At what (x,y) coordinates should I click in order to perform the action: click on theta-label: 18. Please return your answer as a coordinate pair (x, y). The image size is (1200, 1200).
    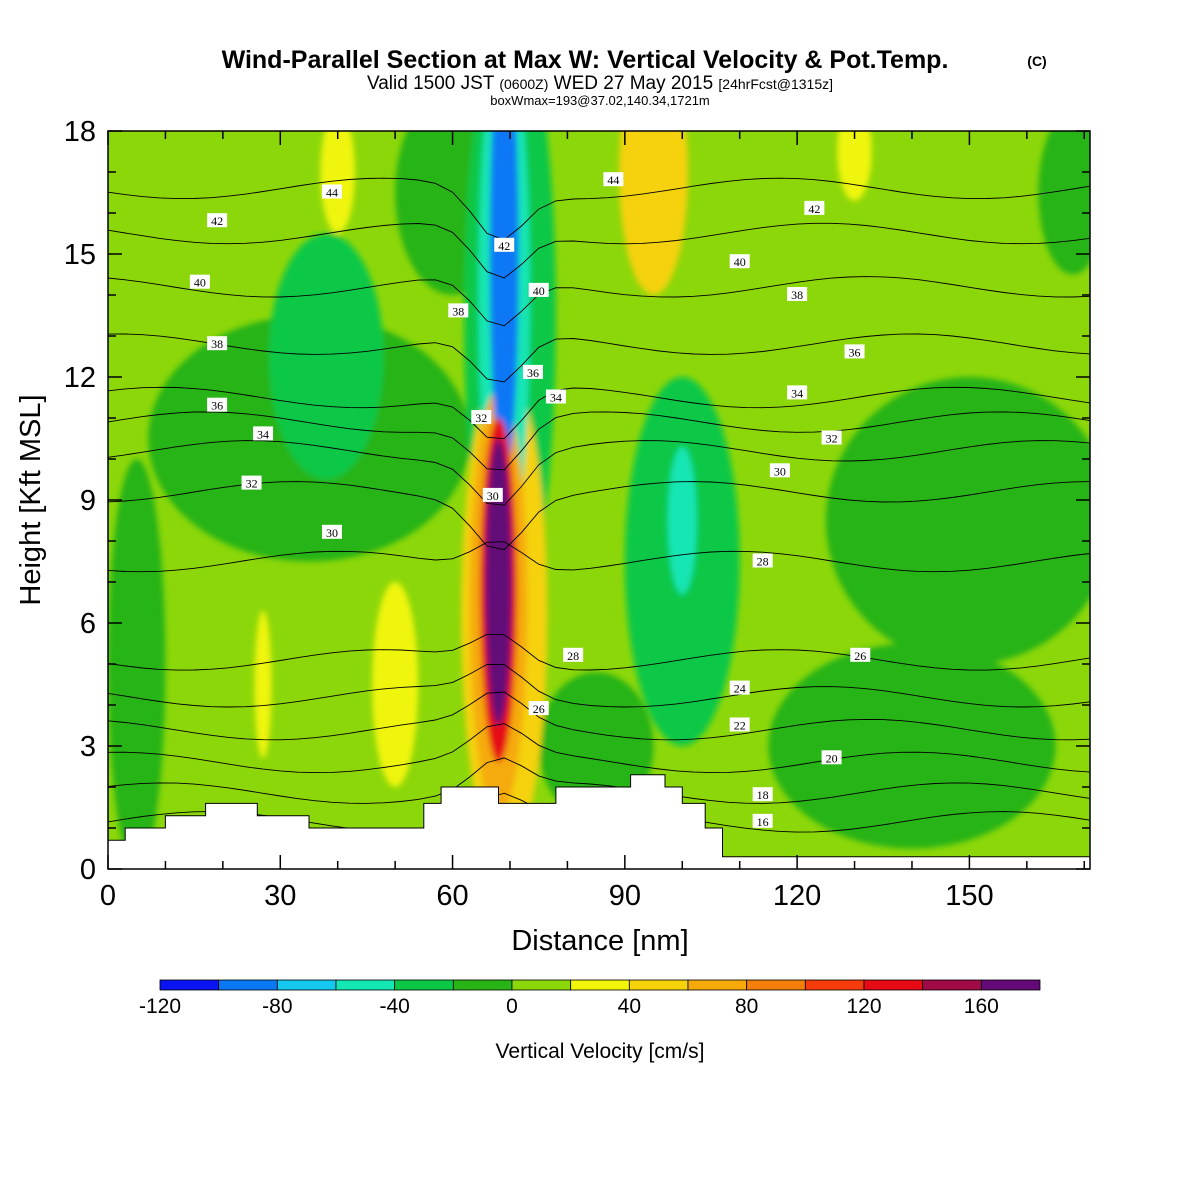
    Looking at the image, I should click on (762, 794).